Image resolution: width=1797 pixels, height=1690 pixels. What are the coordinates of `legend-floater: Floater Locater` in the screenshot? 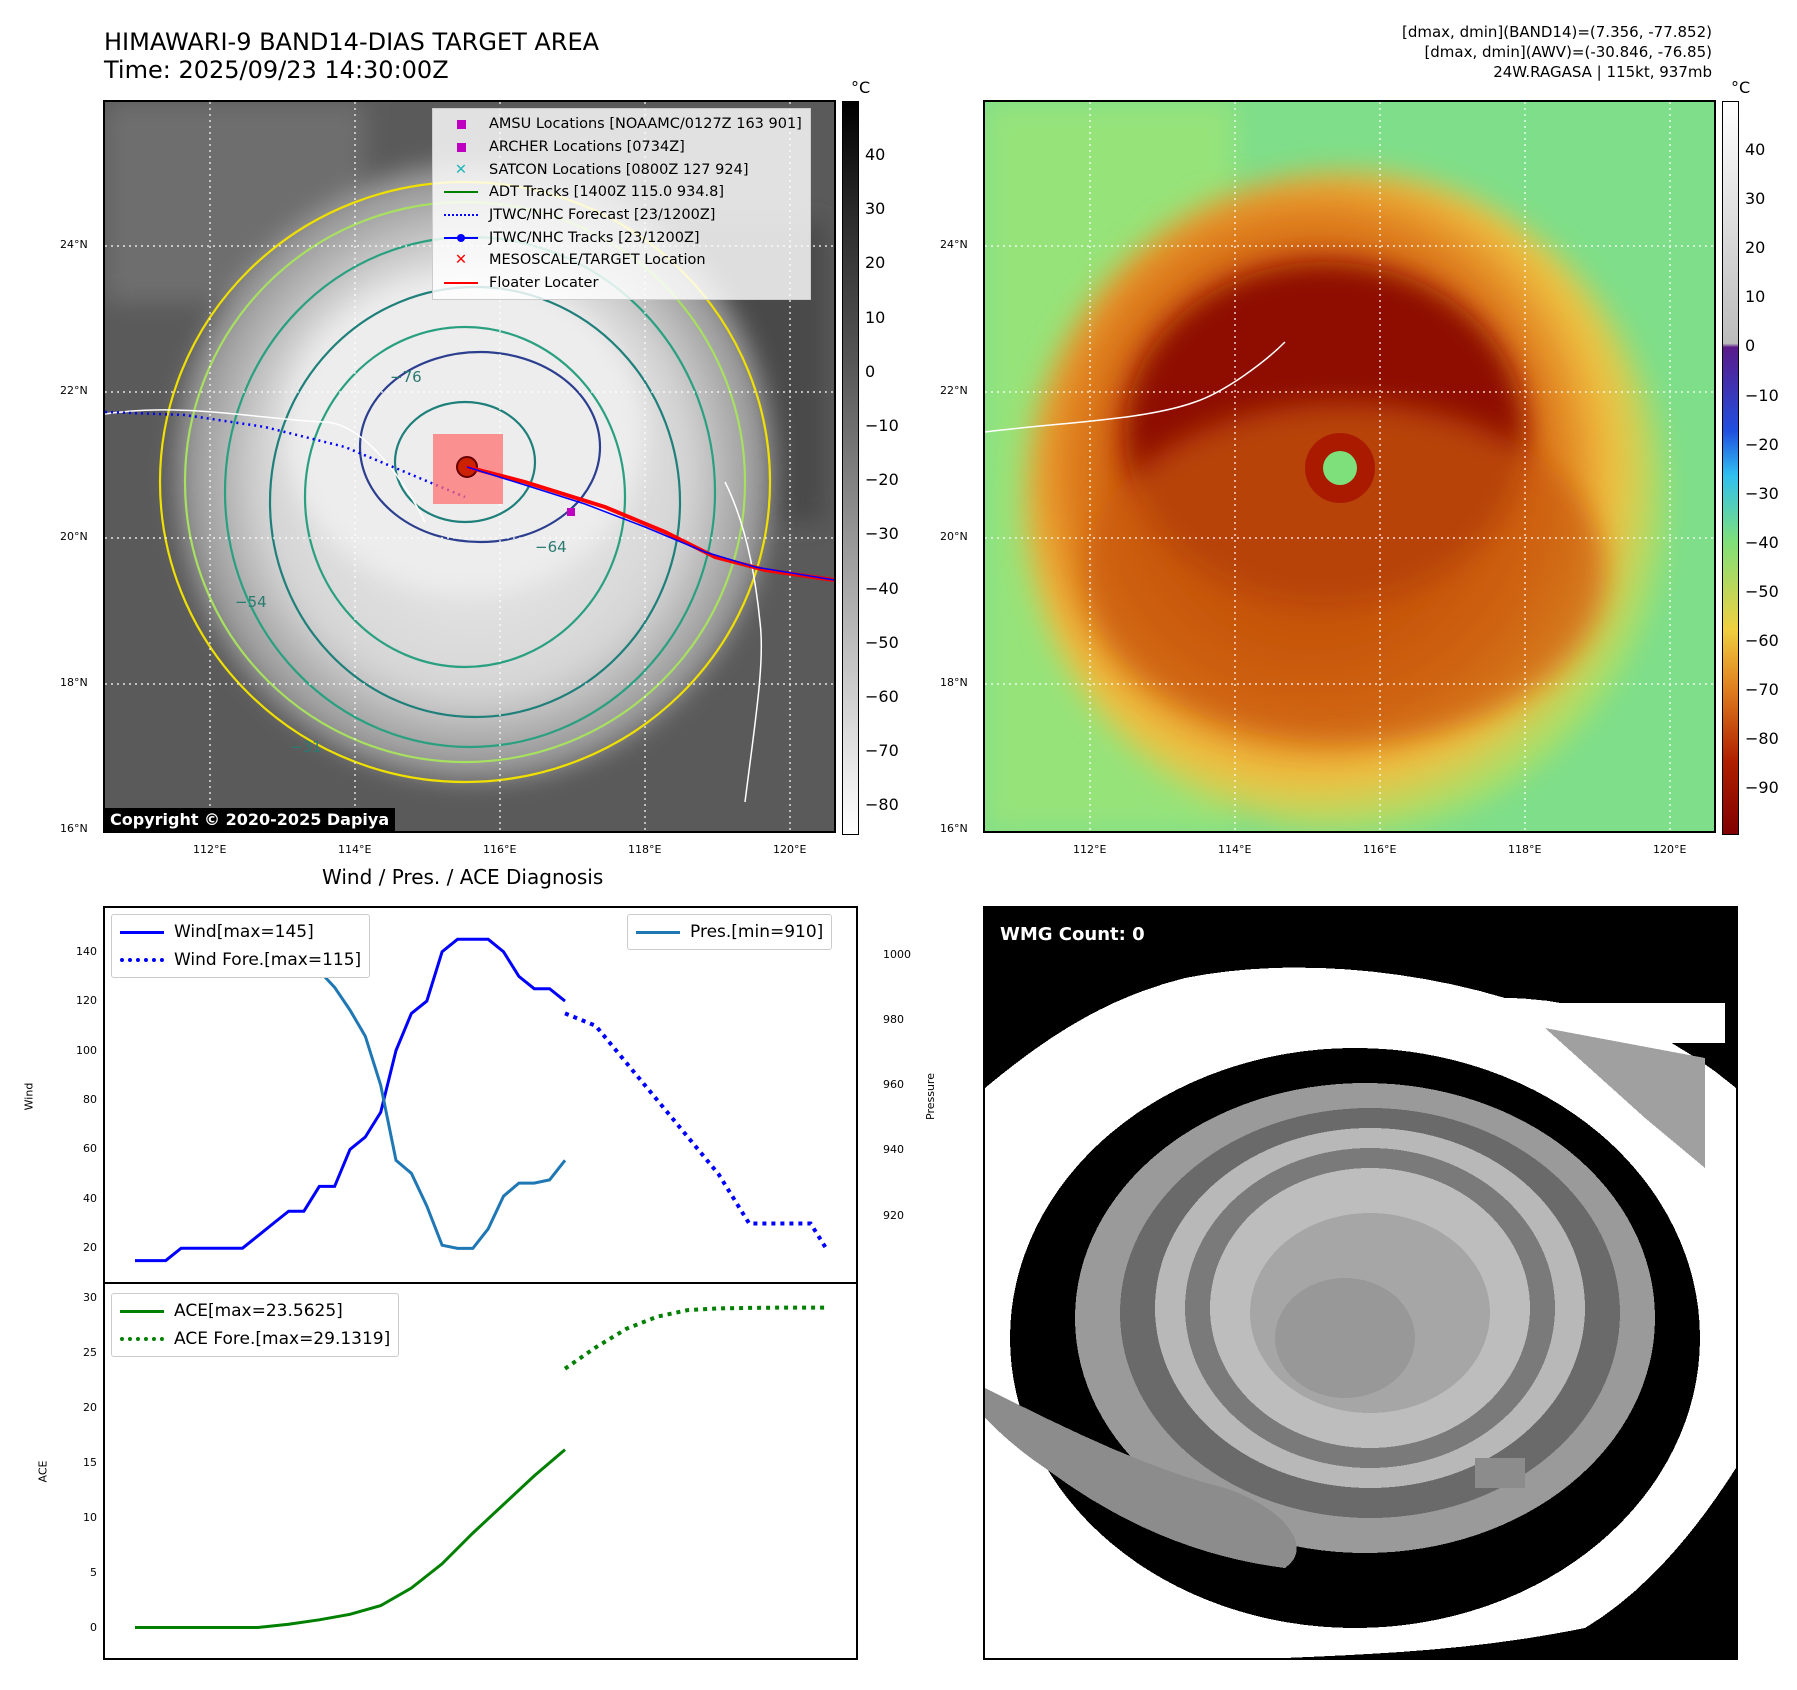 It's located at (621, 283).